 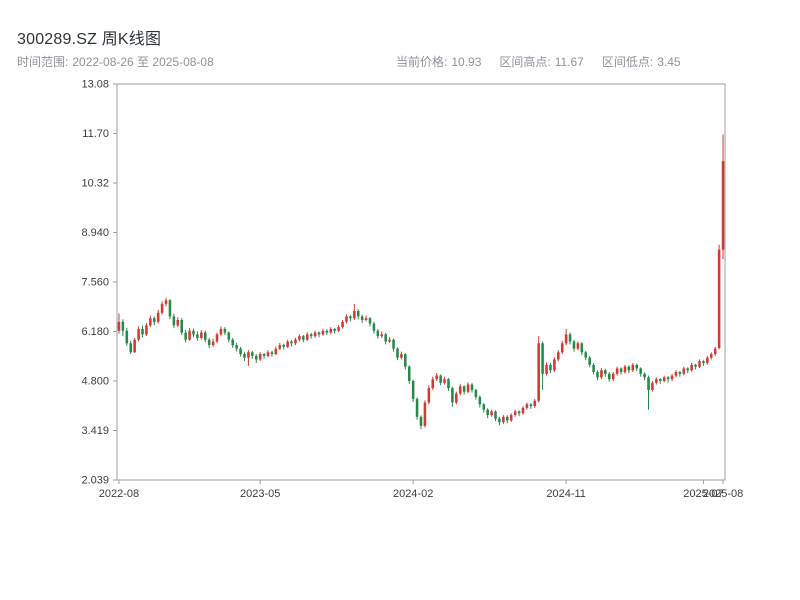 What do you see at coordinates (95, 332) in the screenshot?
I see `y-axis-tick-label: 6.180` at bounding box center [95, 332].